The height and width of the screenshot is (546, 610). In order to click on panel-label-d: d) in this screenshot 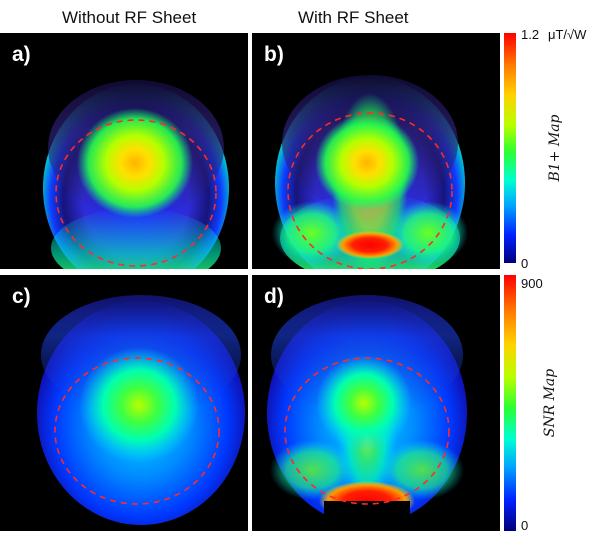, I will do `click(274, 296)`.